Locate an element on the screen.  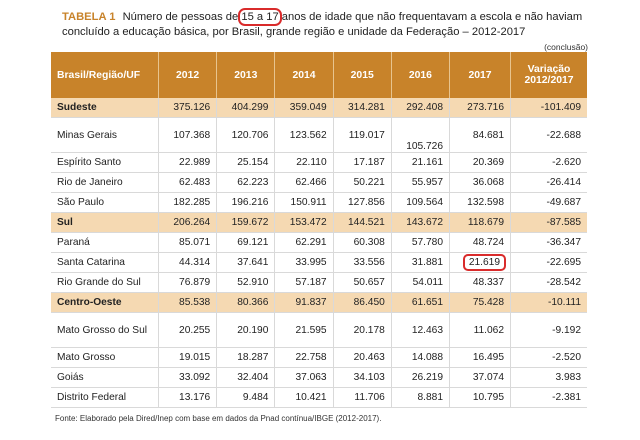
table-cell: 119.017 is located at coordinates (362, 135).